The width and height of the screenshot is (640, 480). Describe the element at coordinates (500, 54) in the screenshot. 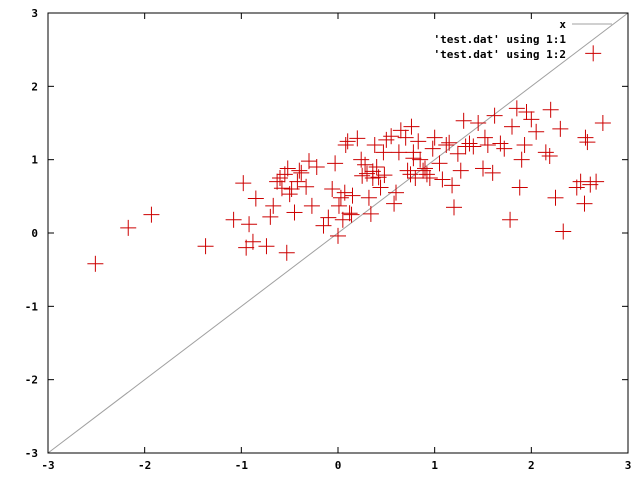

I see `legend-label: 'test.dat' using 1:2` at that location.